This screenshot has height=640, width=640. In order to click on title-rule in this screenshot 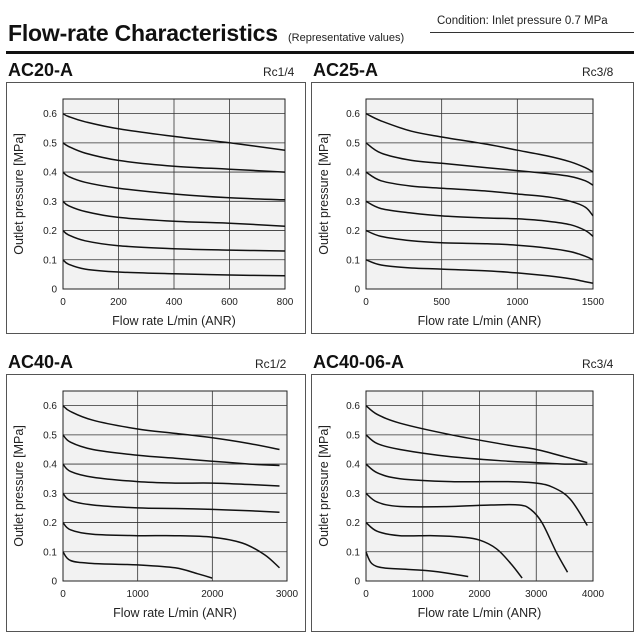, I will do `click(320, 52)`.